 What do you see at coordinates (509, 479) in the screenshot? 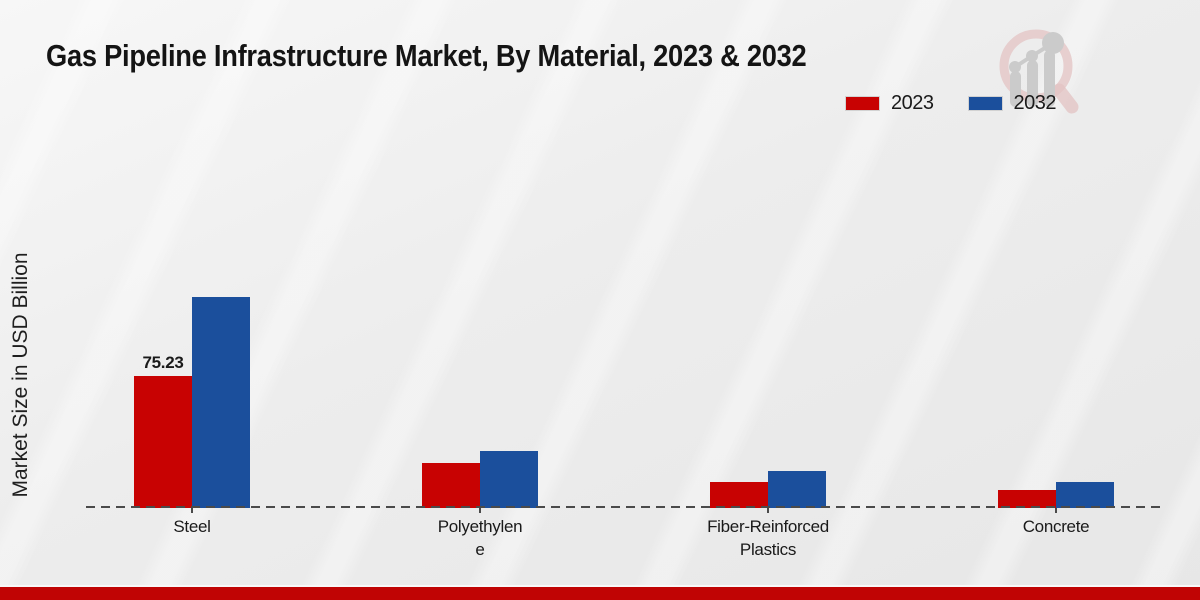
I see `bar-polyethylene-2032` at bounding box center [509, 479].